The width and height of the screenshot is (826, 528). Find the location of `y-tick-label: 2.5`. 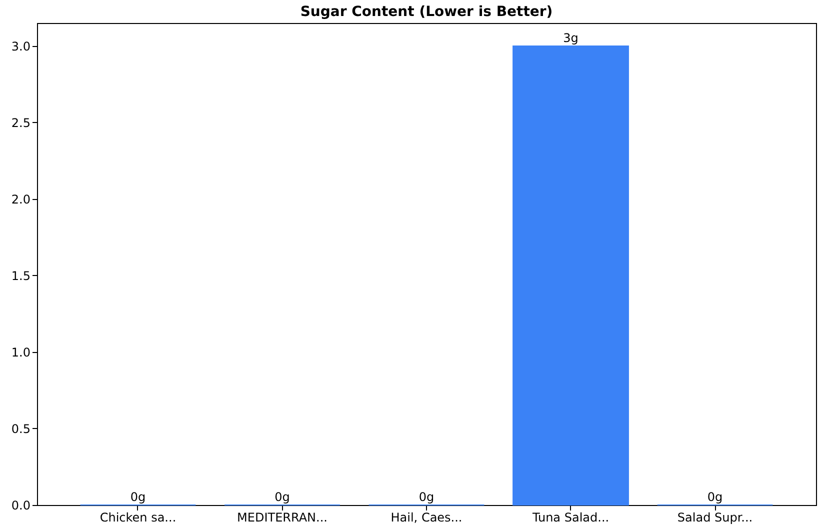

y-tick-label: 2.5 is located at coordinates (20, 123).